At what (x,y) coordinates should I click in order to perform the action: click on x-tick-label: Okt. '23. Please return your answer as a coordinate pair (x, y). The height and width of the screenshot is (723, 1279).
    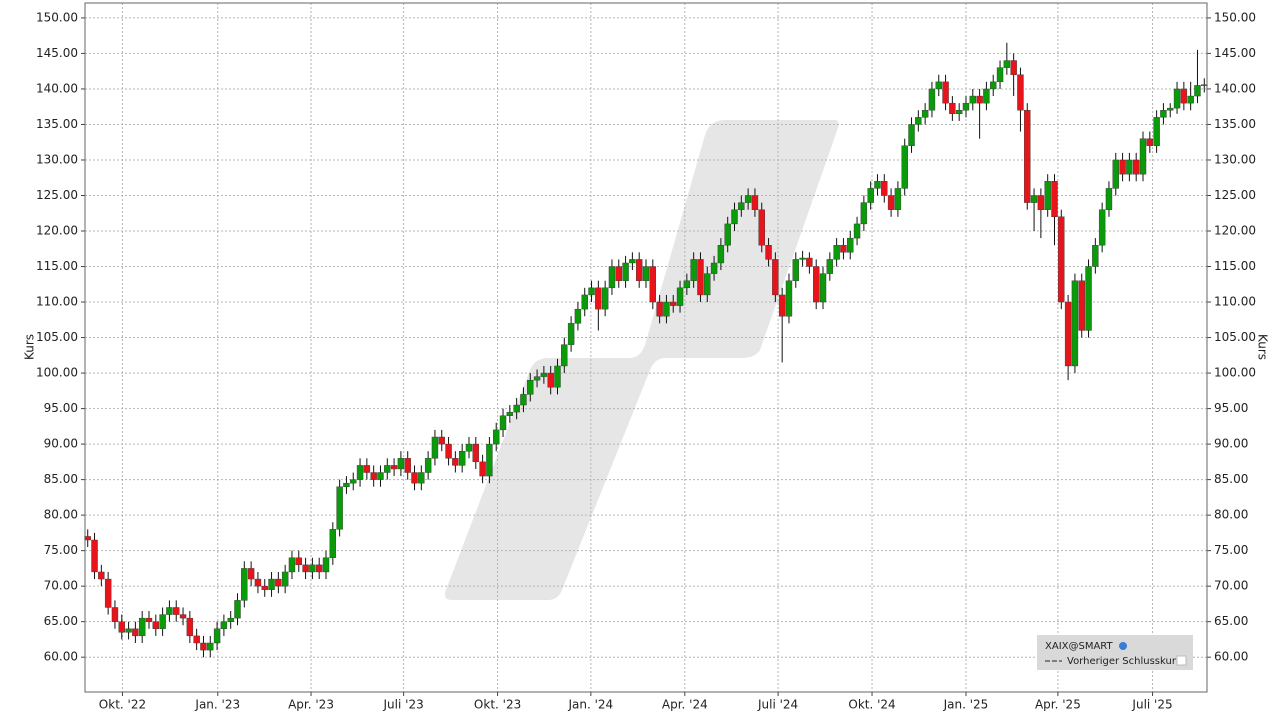
    Looking at the image, I should click on (497, 705).